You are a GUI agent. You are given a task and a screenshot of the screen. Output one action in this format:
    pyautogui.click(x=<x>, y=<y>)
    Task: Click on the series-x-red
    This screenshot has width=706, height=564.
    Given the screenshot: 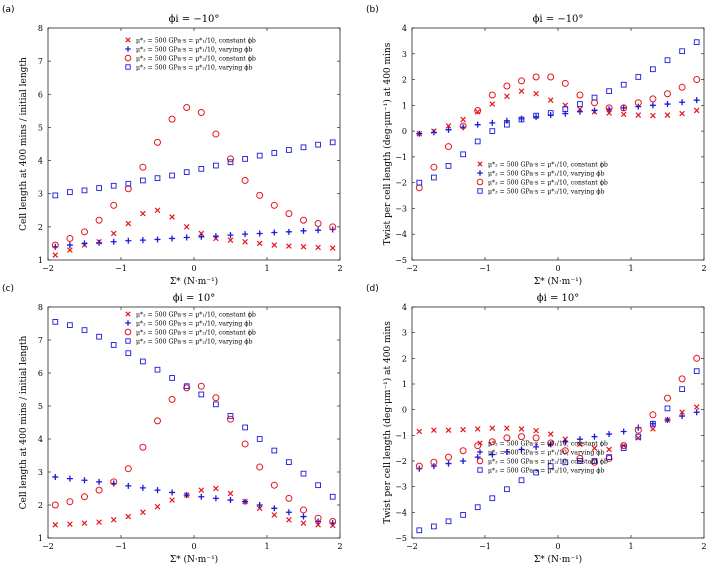 What is the action you would take?
    pyautogui.click(x=558, y=112)
    